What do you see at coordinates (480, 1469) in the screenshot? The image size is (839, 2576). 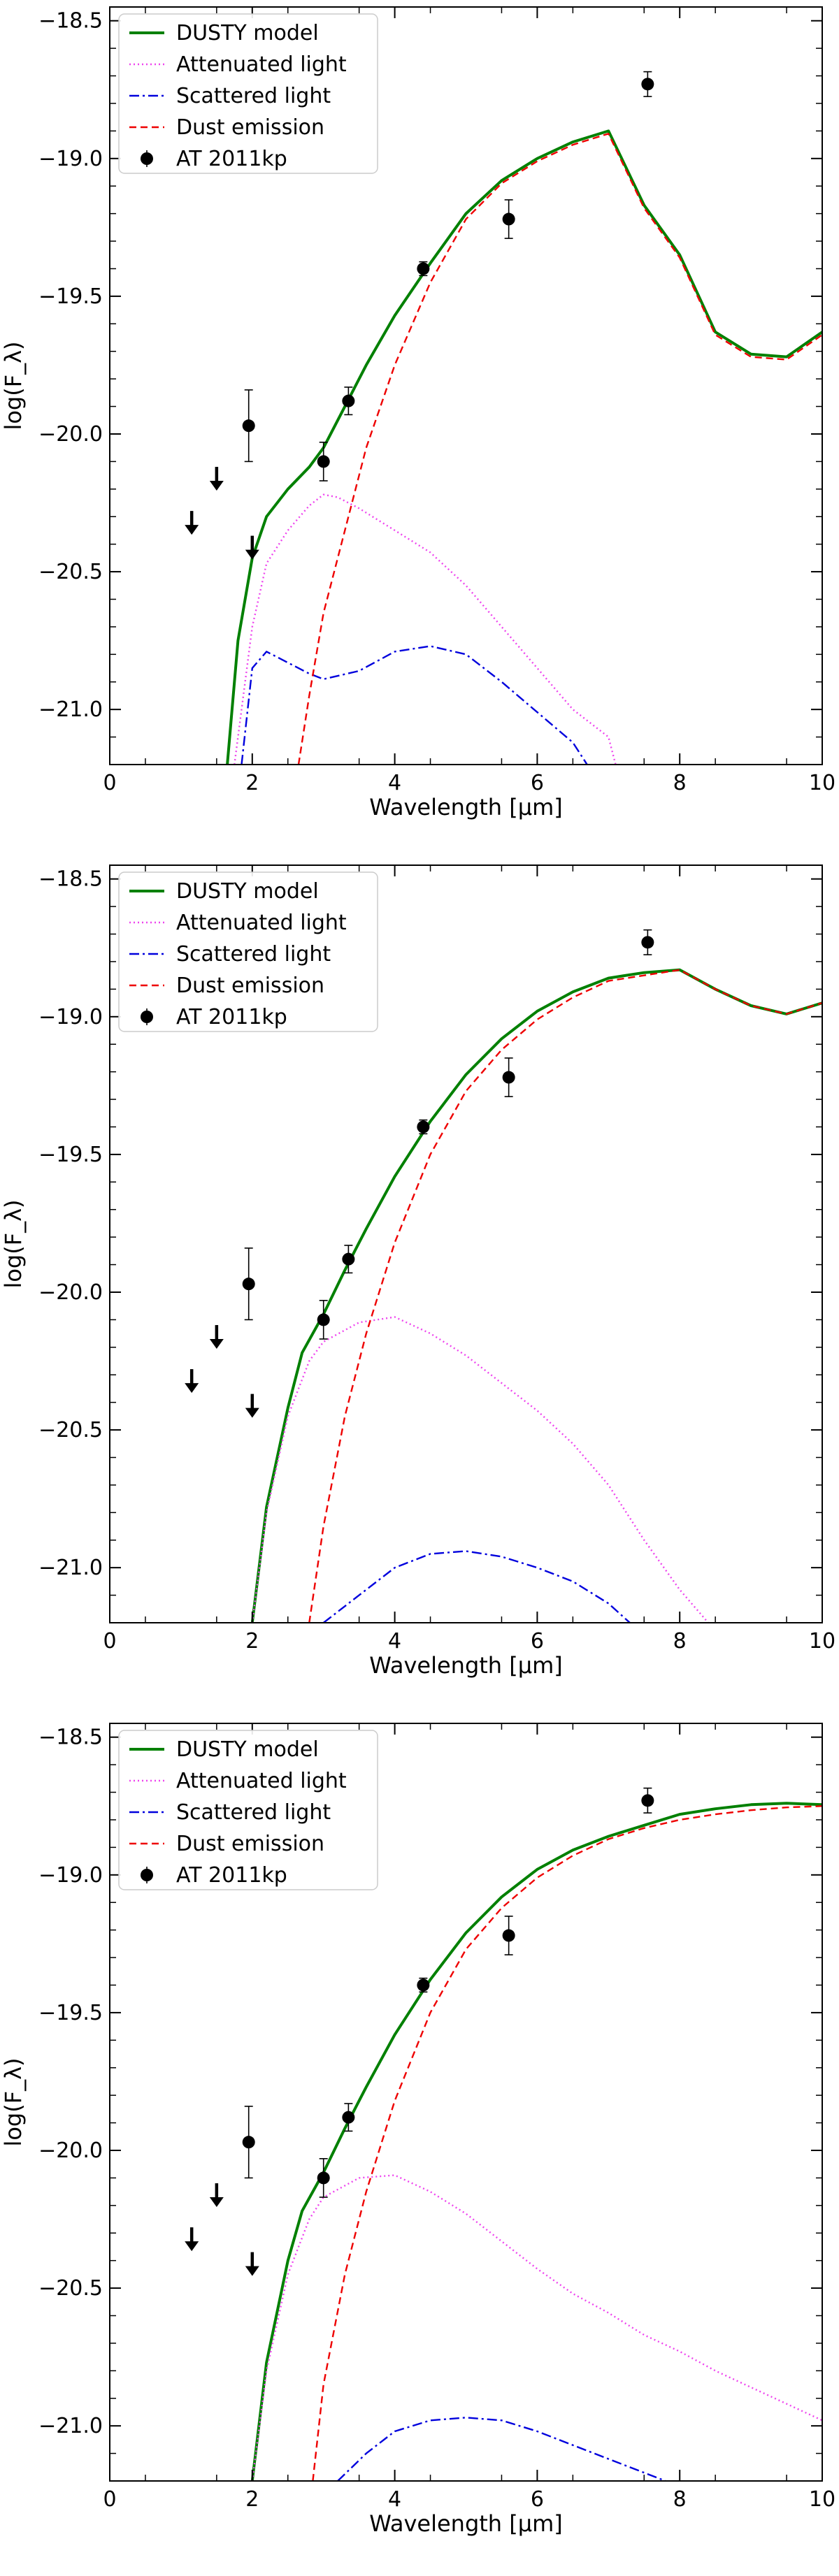 I see `chart-2-series-attenuated-light` at bounding box center [480, 1469].